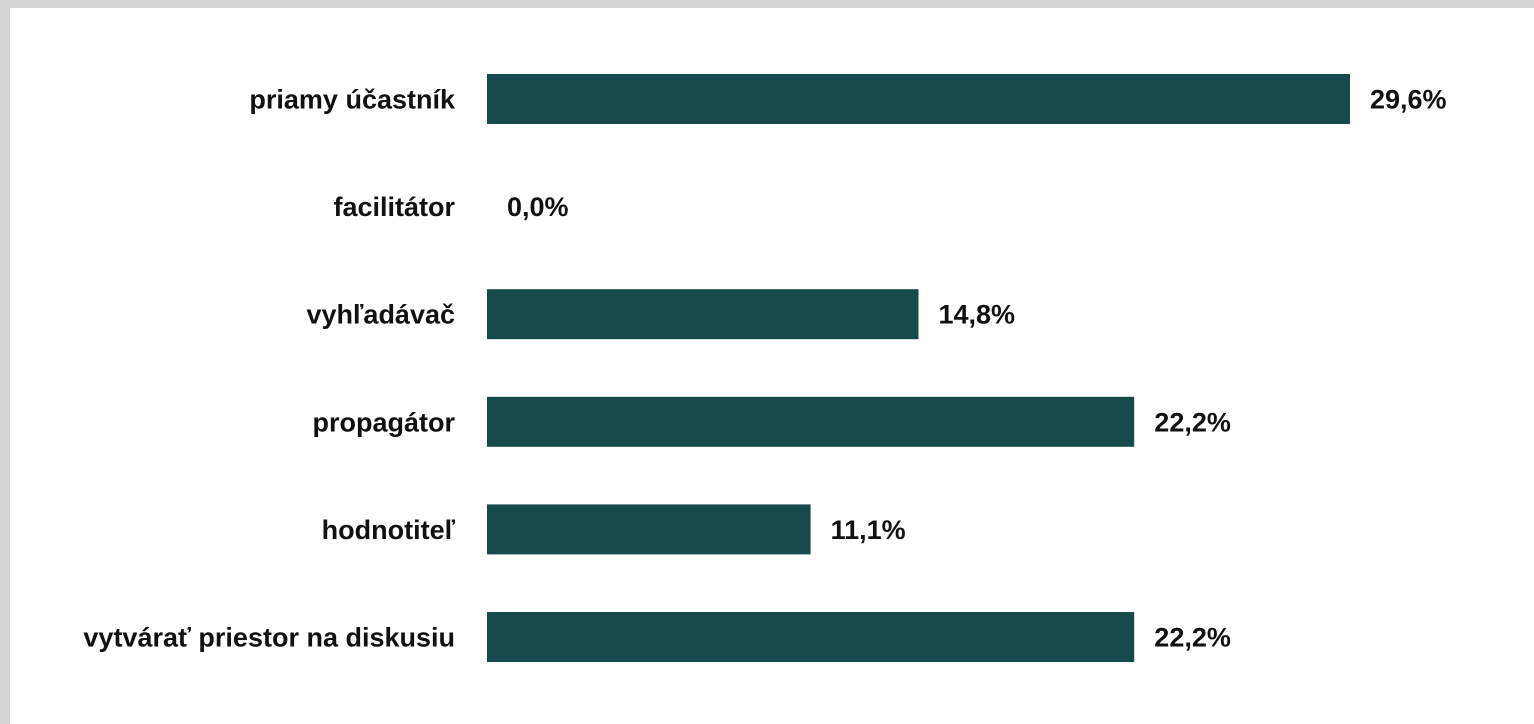 Image resolution: width=1534 pixels, height=724 pixels. What do you see at coordinates (352, 100) in the screenshot?
I see `category-label-1: priamy účastník` at bounding box center [352, 100].